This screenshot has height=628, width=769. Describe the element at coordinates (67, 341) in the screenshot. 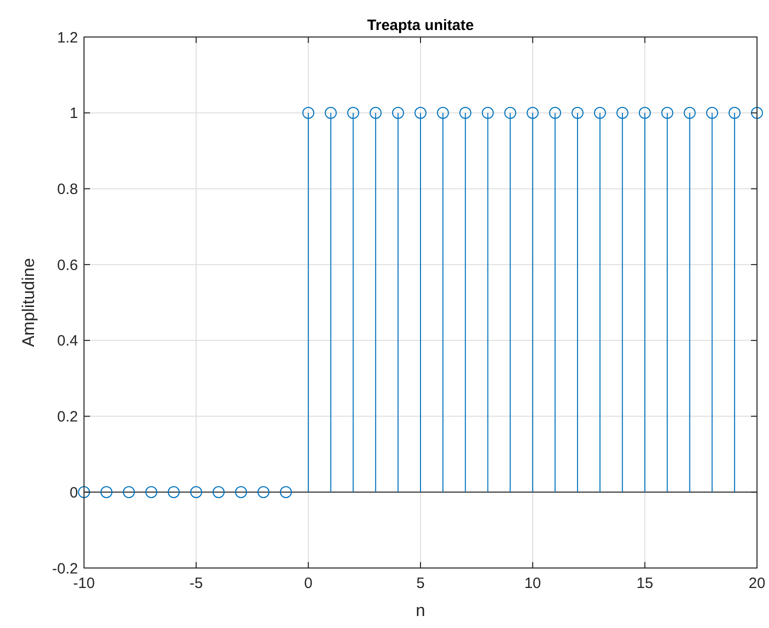

I see `y-tick-label: 0.4` at that location.